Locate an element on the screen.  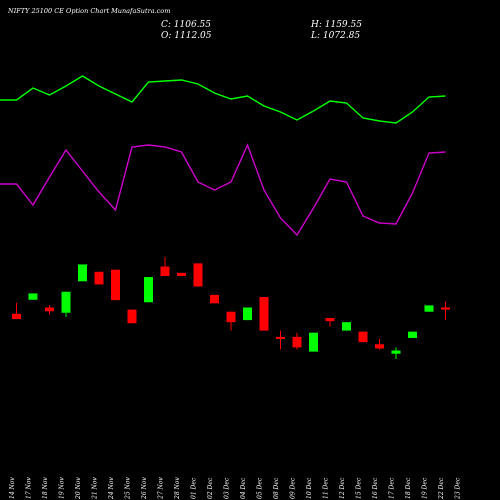
x-tick-label: 22 Dec is located at coordinates (441, 488).